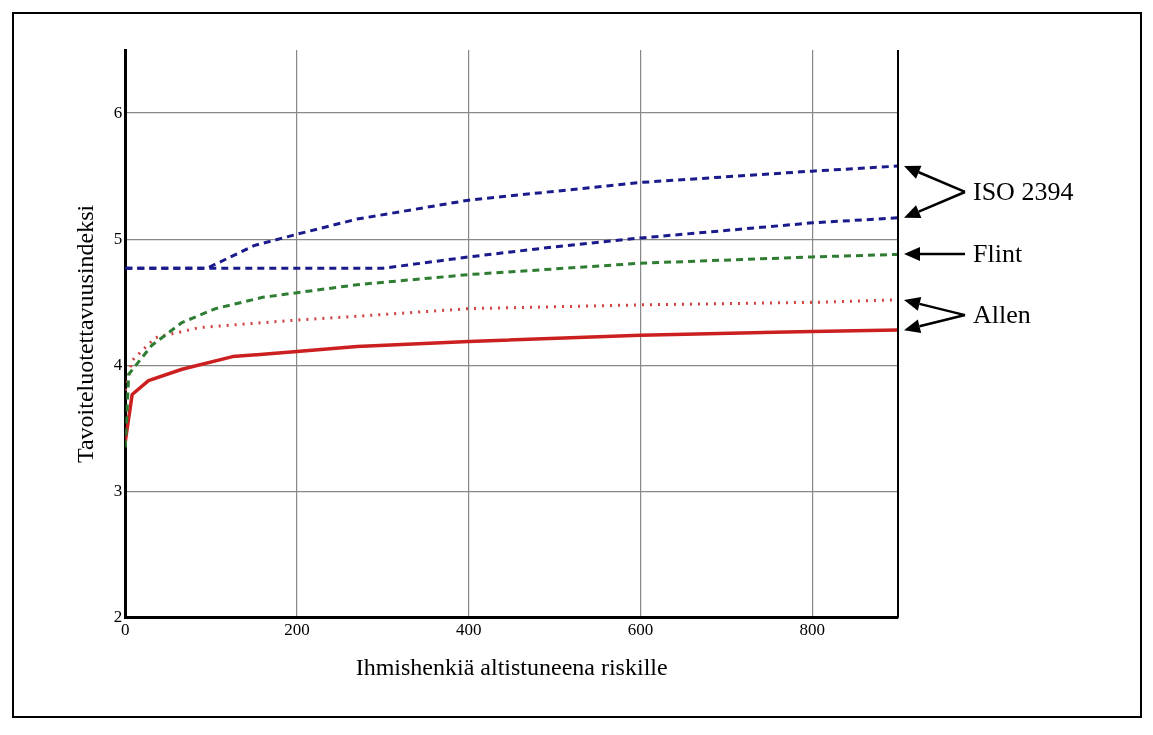  I want to click on text: Flint, so click(998, 254).